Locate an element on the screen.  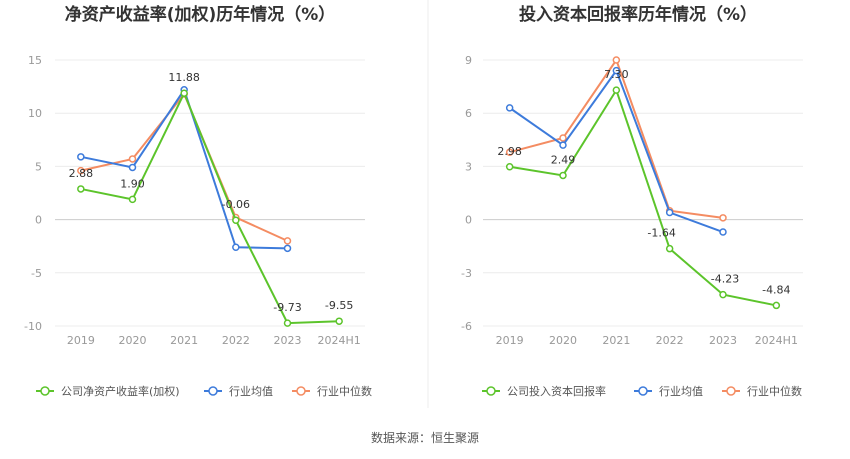
roic-data-label: -4.84 is located at coordinates (776, 289).